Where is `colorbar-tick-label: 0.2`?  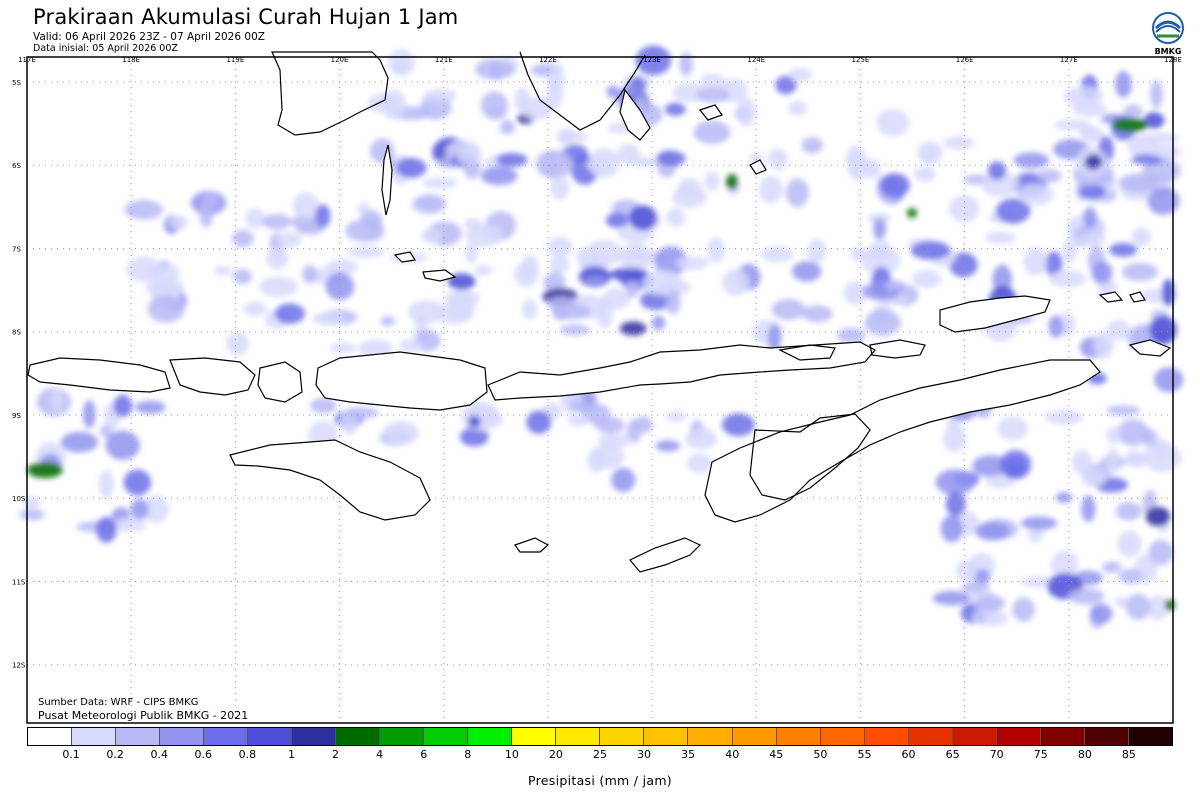 colorbar-tick-label: 0.2 is located at coordinates (115, 754).